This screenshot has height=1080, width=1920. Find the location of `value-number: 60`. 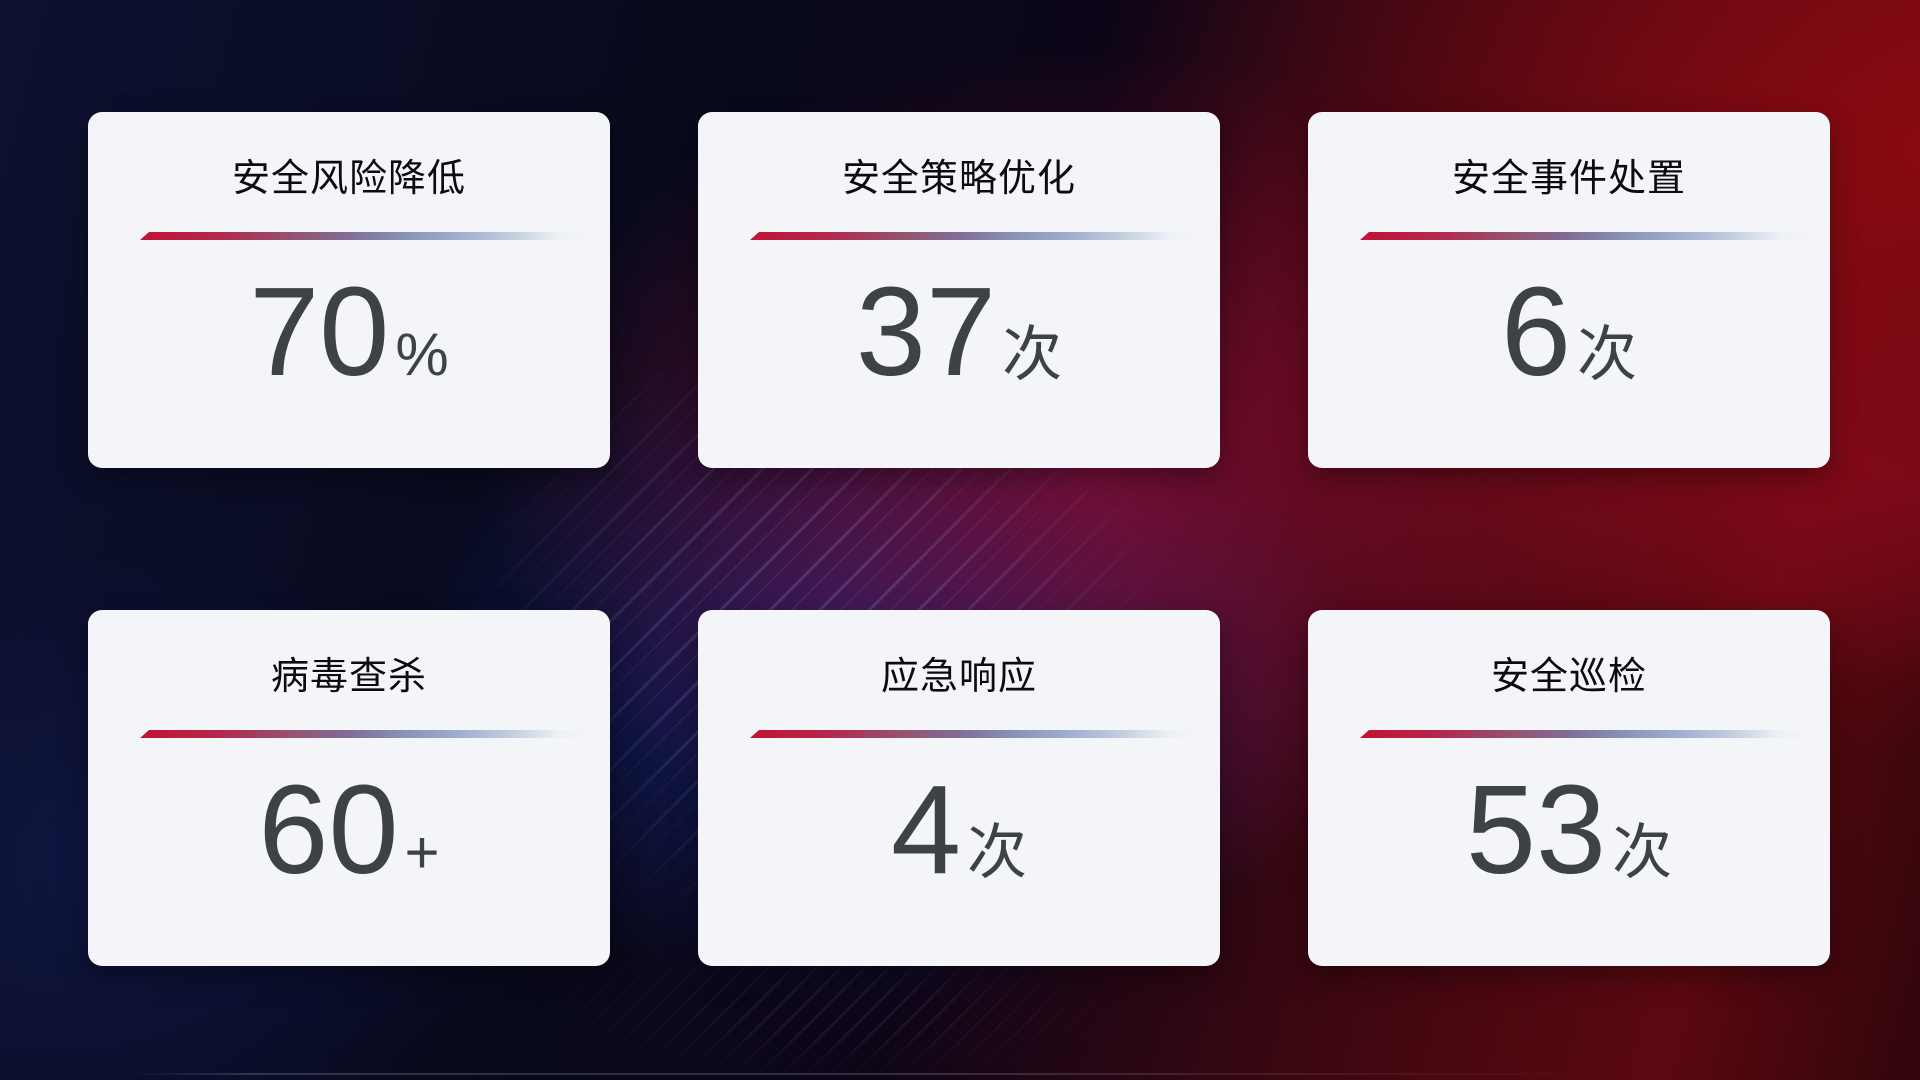

value-number: 60 is located at coordinates (328, 829).